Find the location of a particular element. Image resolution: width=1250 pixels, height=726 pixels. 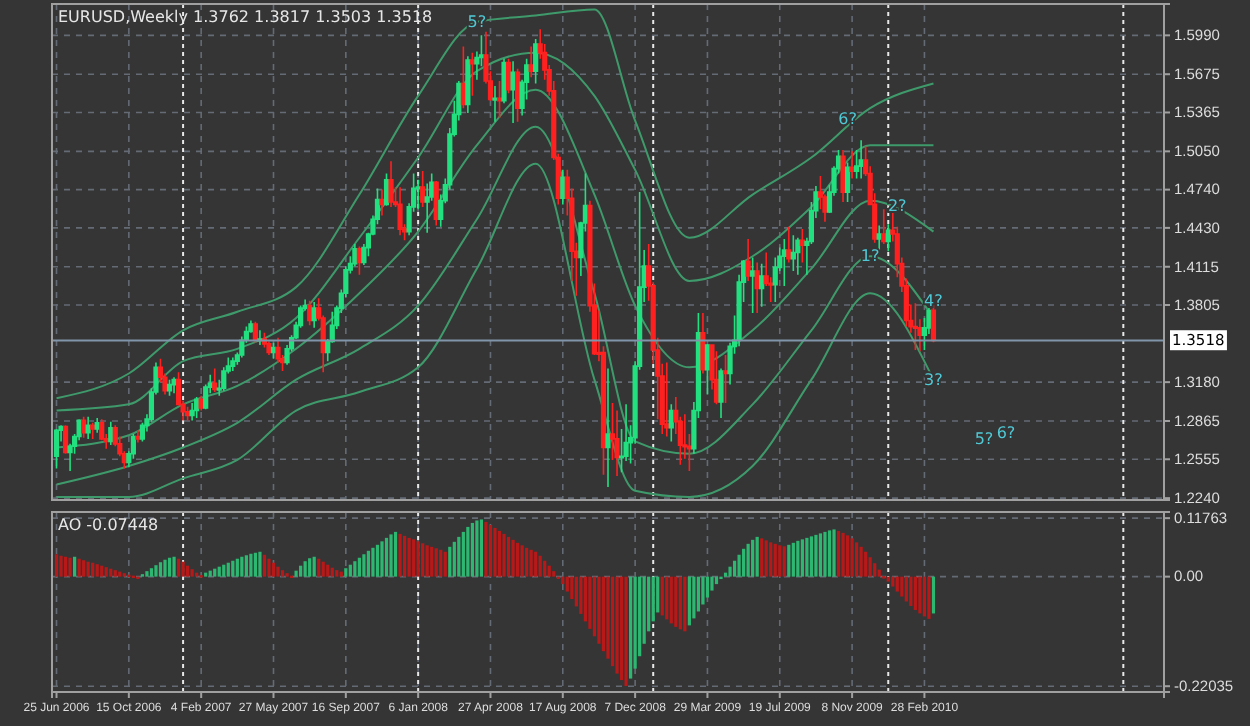

chart-title: EURUSD,Weekly 1.3762 1.3817 1.3503 1.3518 is located at coordinates (245, 17).